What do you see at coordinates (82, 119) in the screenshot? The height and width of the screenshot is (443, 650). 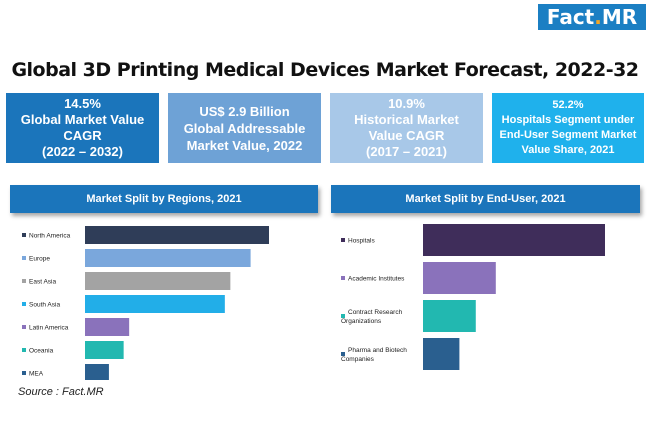 I see `kpi-line: Global Market Value` at bounding box center [82, 119].